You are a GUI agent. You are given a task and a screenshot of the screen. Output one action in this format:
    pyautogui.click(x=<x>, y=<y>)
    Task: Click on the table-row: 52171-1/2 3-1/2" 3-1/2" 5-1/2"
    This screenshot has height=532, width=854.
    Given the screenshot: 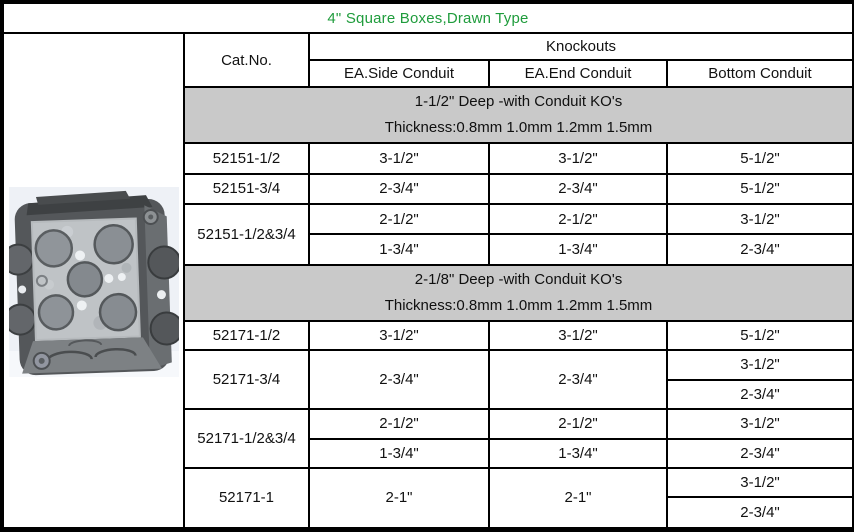 What is the action you would take?
    pyautogui.click(x=427, y=335)
    